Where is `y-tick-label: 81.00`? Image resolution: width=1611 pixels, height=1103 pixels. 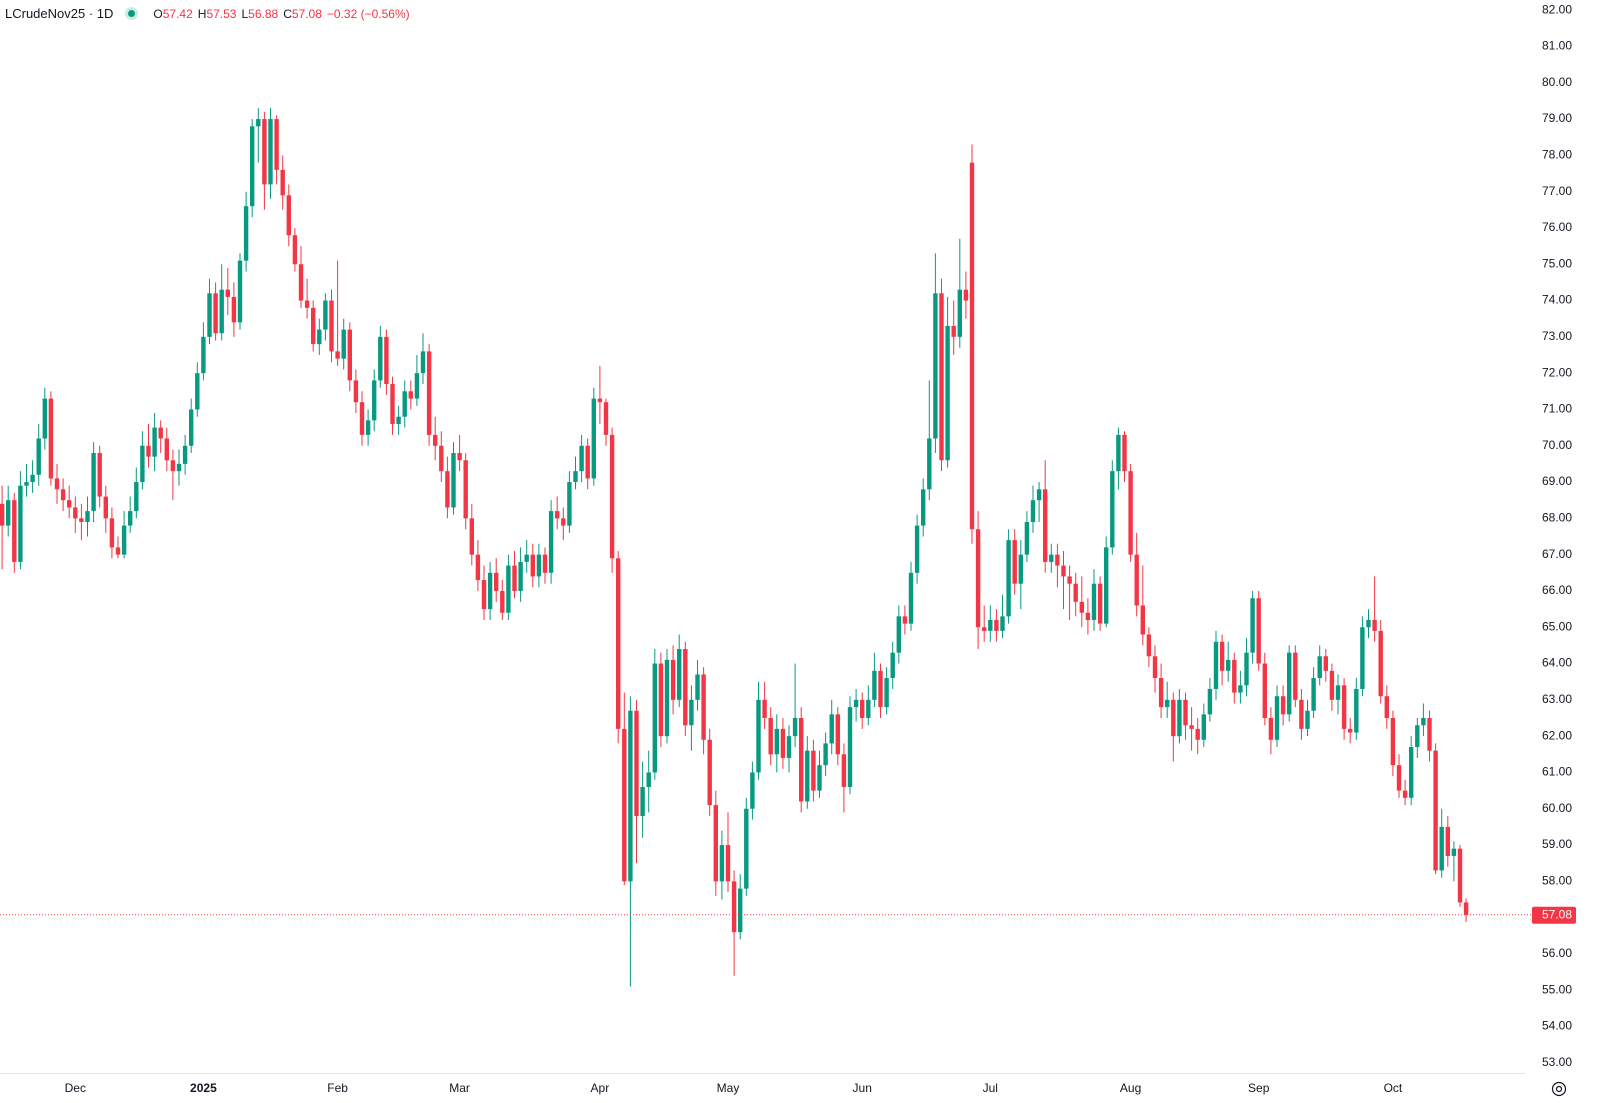
y-tick-label: 81.00 is located at coordinates (1557, 46).